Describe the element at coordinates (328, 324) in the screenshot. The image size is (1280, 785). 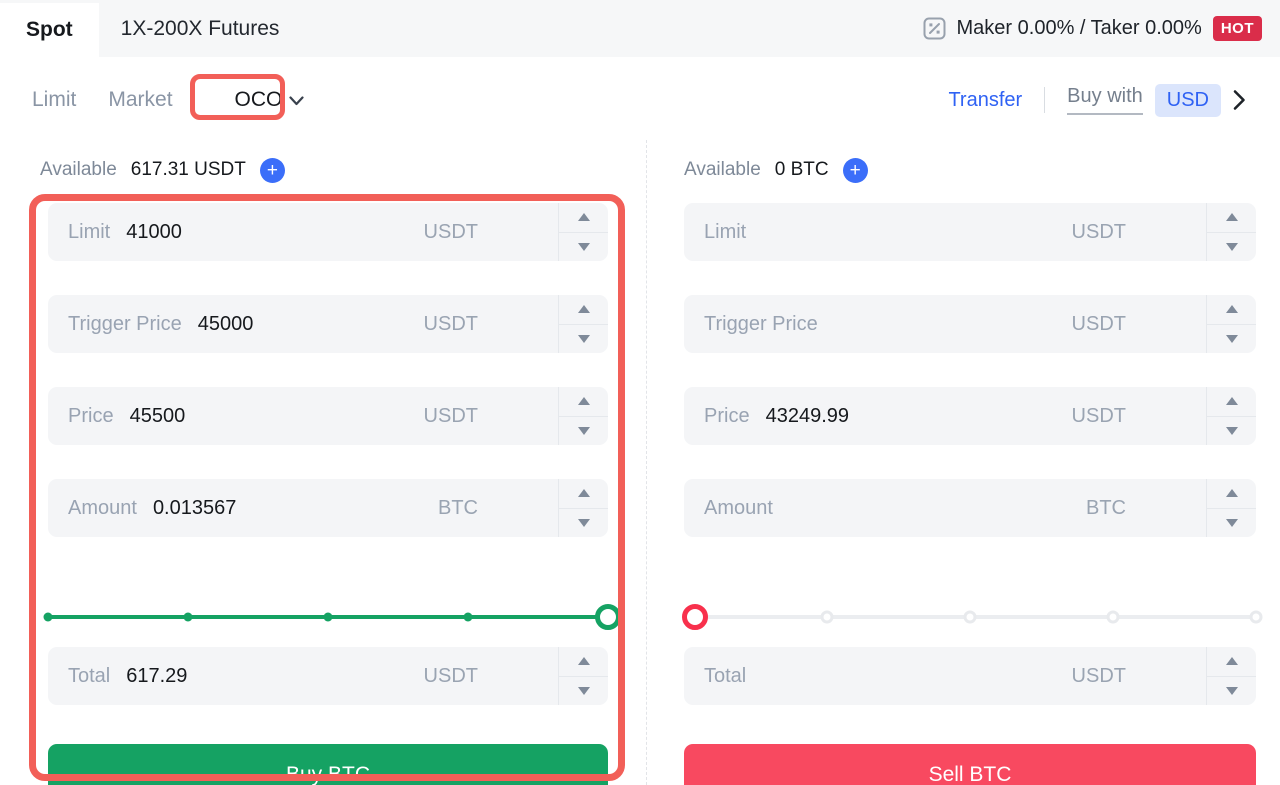
I see `buy-trigger-price-field: Trigger Price 45000 USDT` at that location.